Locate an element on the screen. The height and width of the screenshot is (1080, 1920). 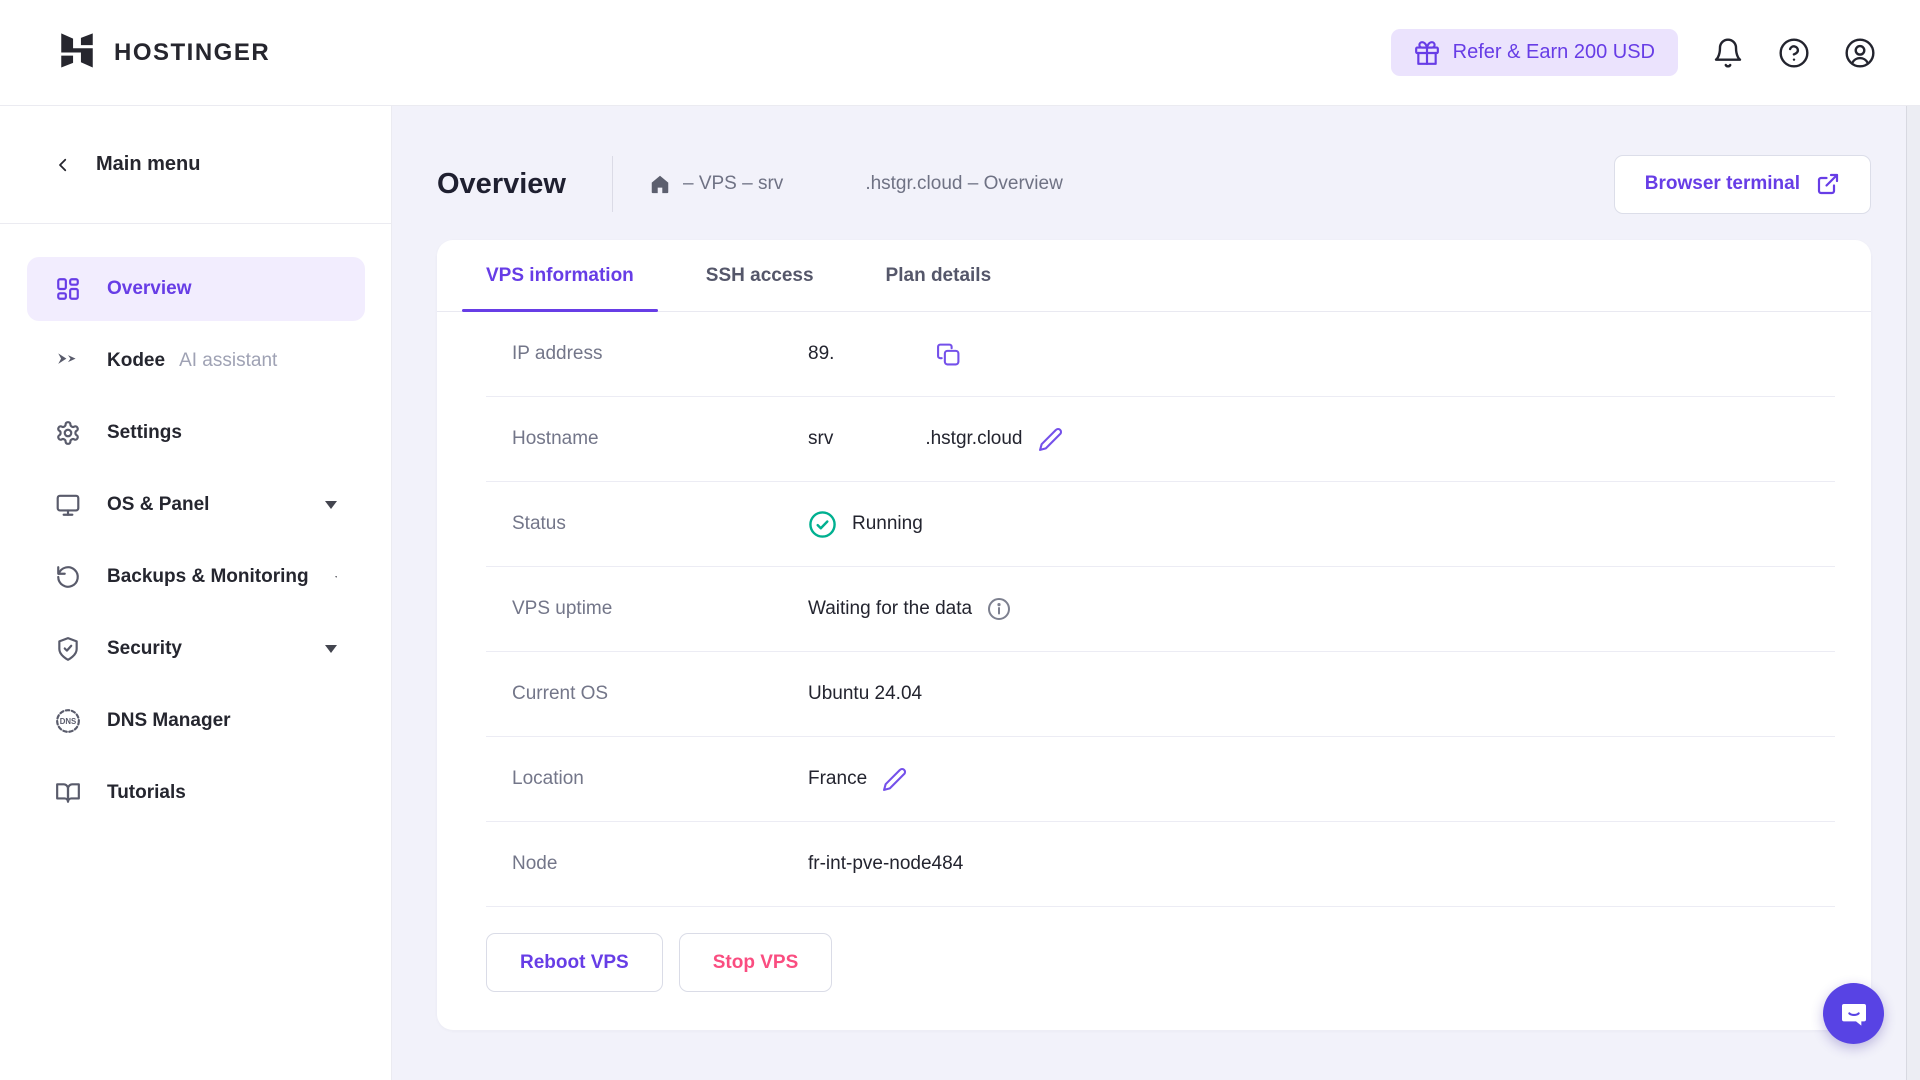
sidebar-item-backups-monitoring: Backups & Monitoring is located at coordinates (196, 577).